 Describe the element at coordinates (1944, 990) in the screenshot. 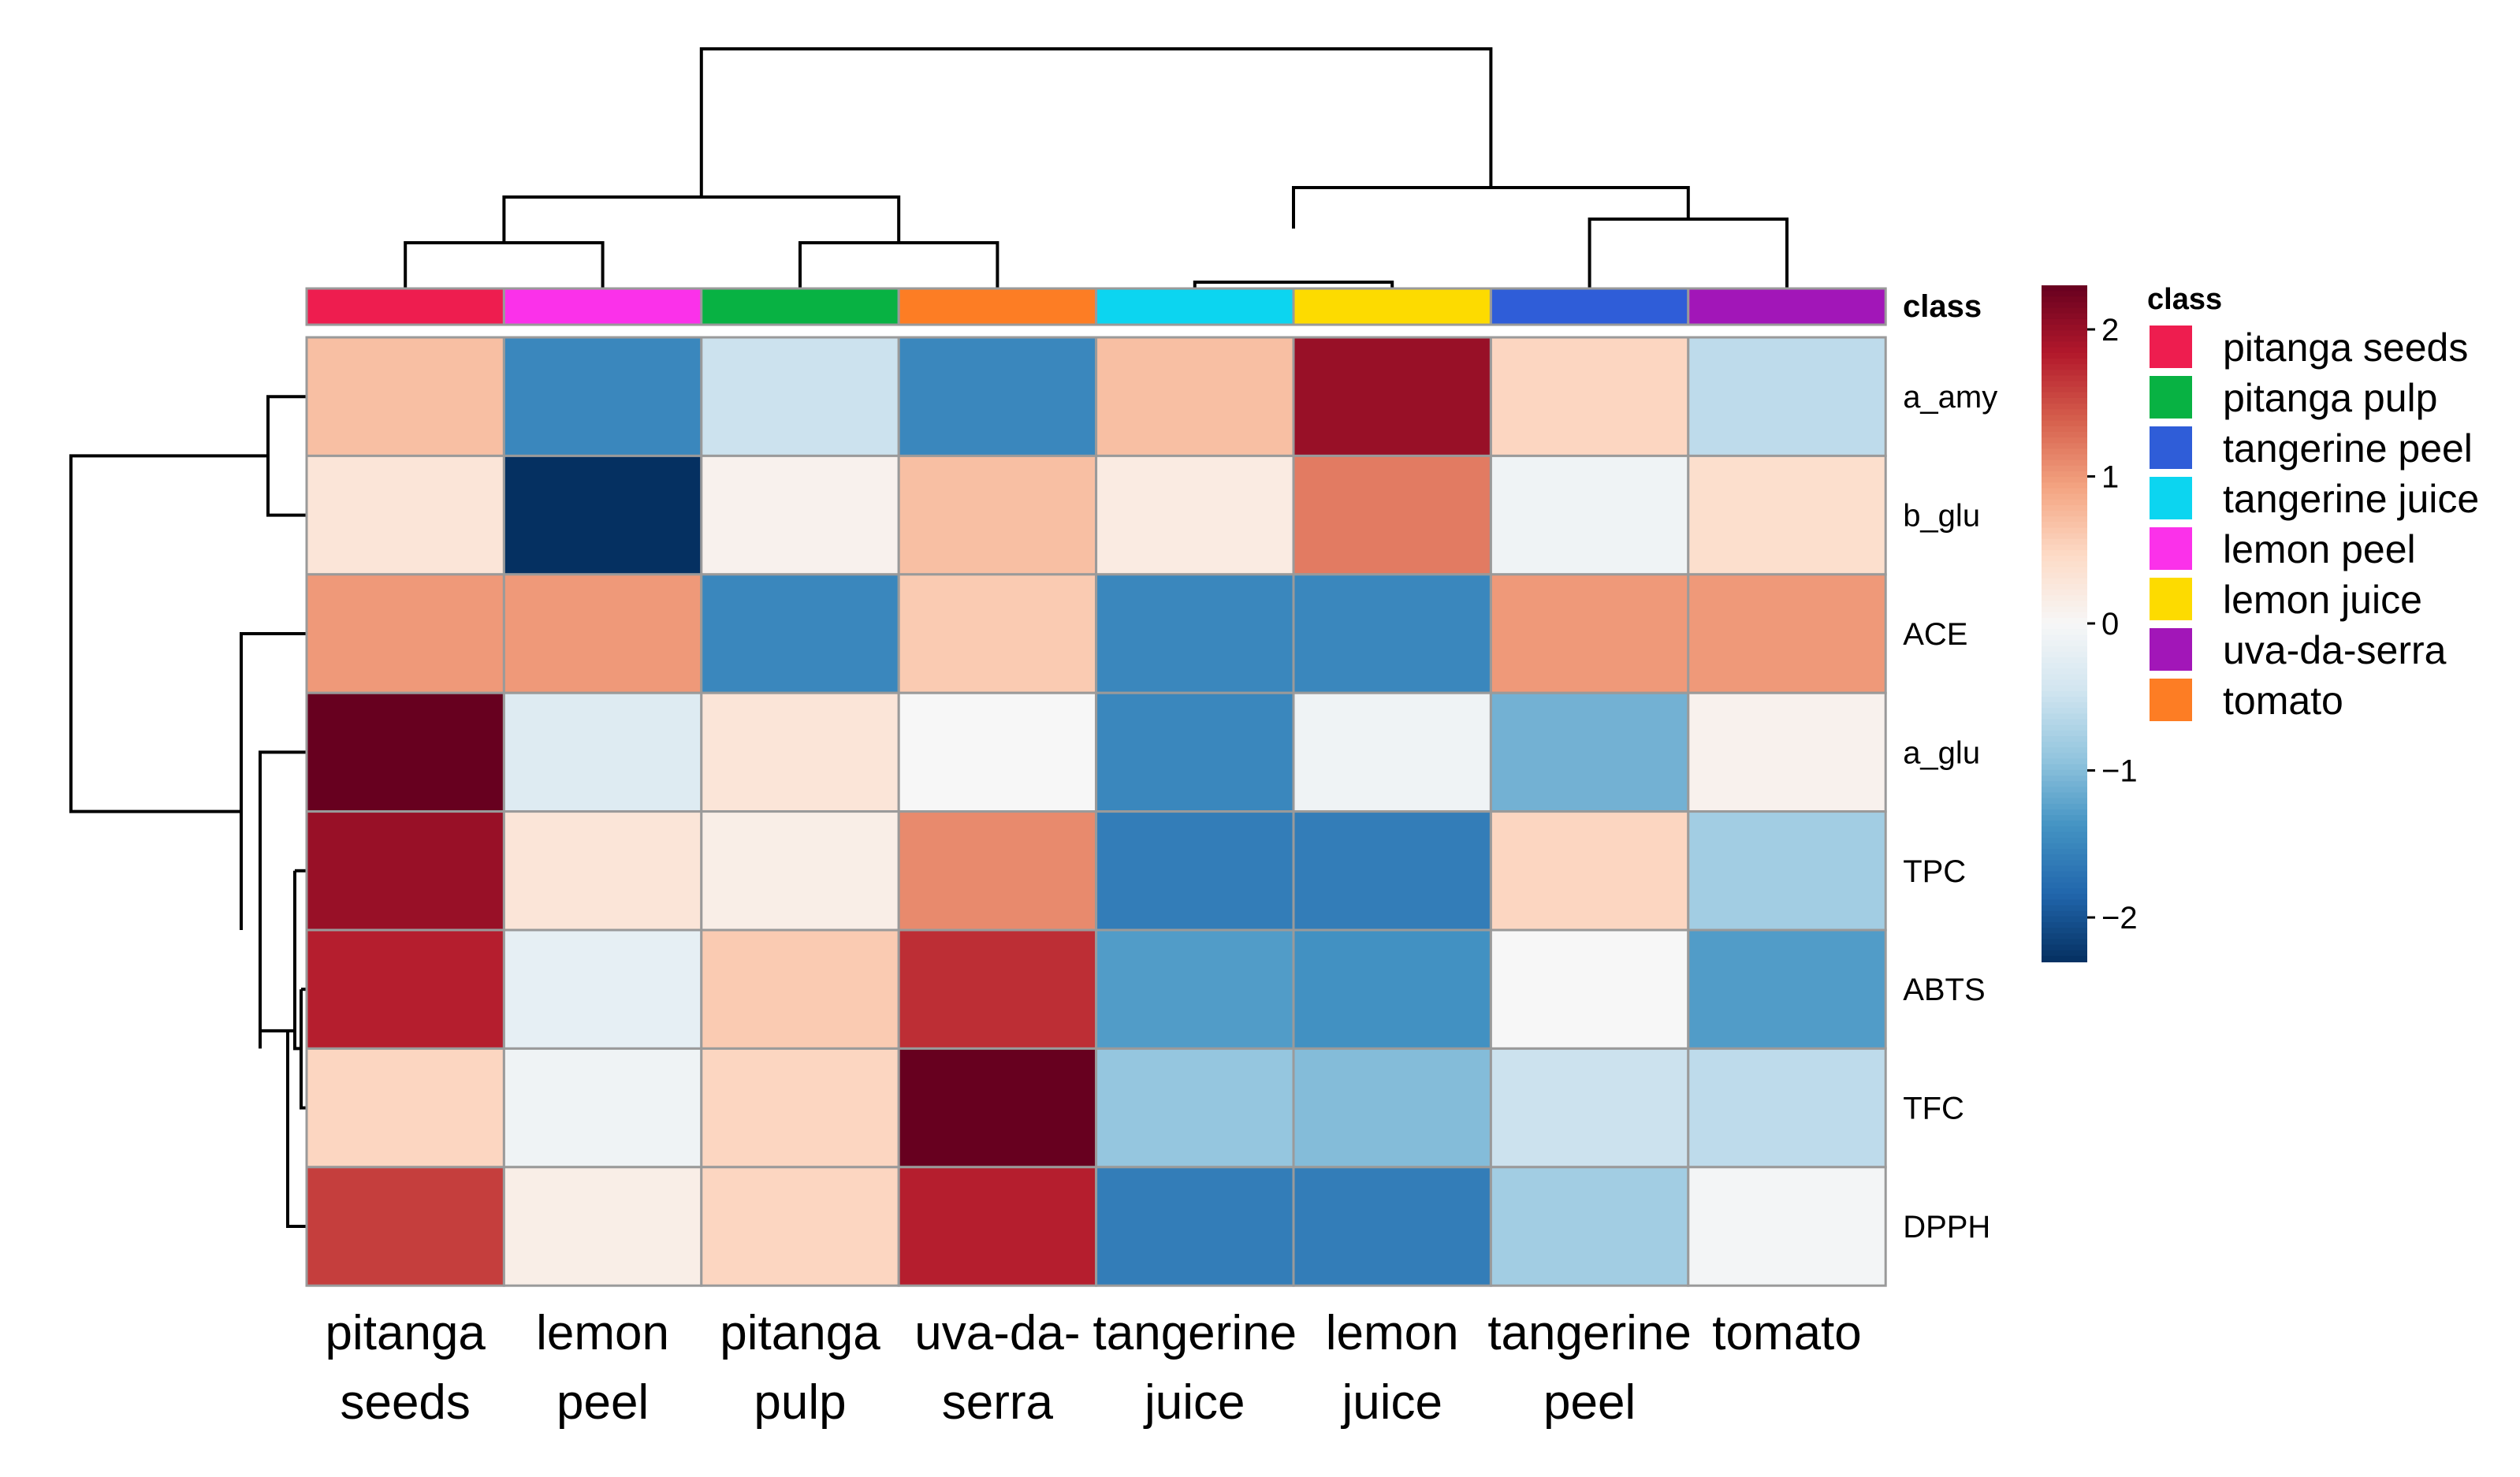

I see `row-label: ABTS` at that location.